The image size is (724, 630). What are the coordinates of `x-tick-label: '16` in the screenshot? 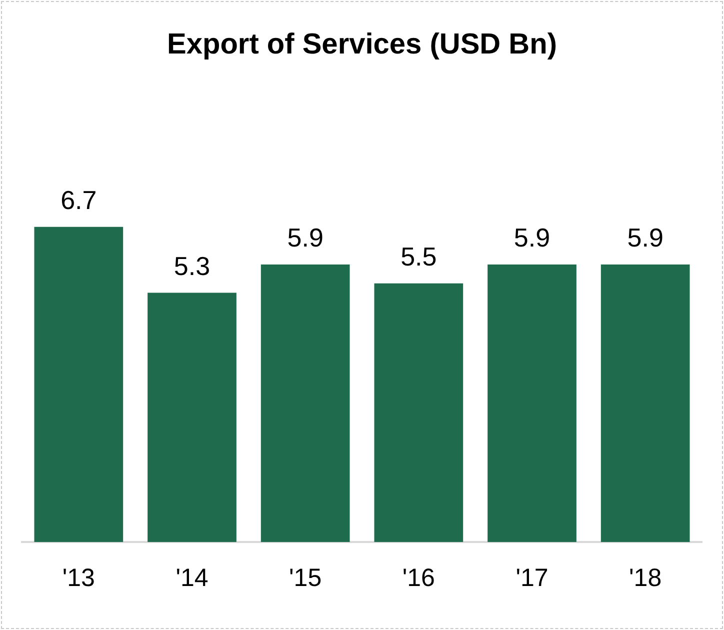 It's located at (418, 578).